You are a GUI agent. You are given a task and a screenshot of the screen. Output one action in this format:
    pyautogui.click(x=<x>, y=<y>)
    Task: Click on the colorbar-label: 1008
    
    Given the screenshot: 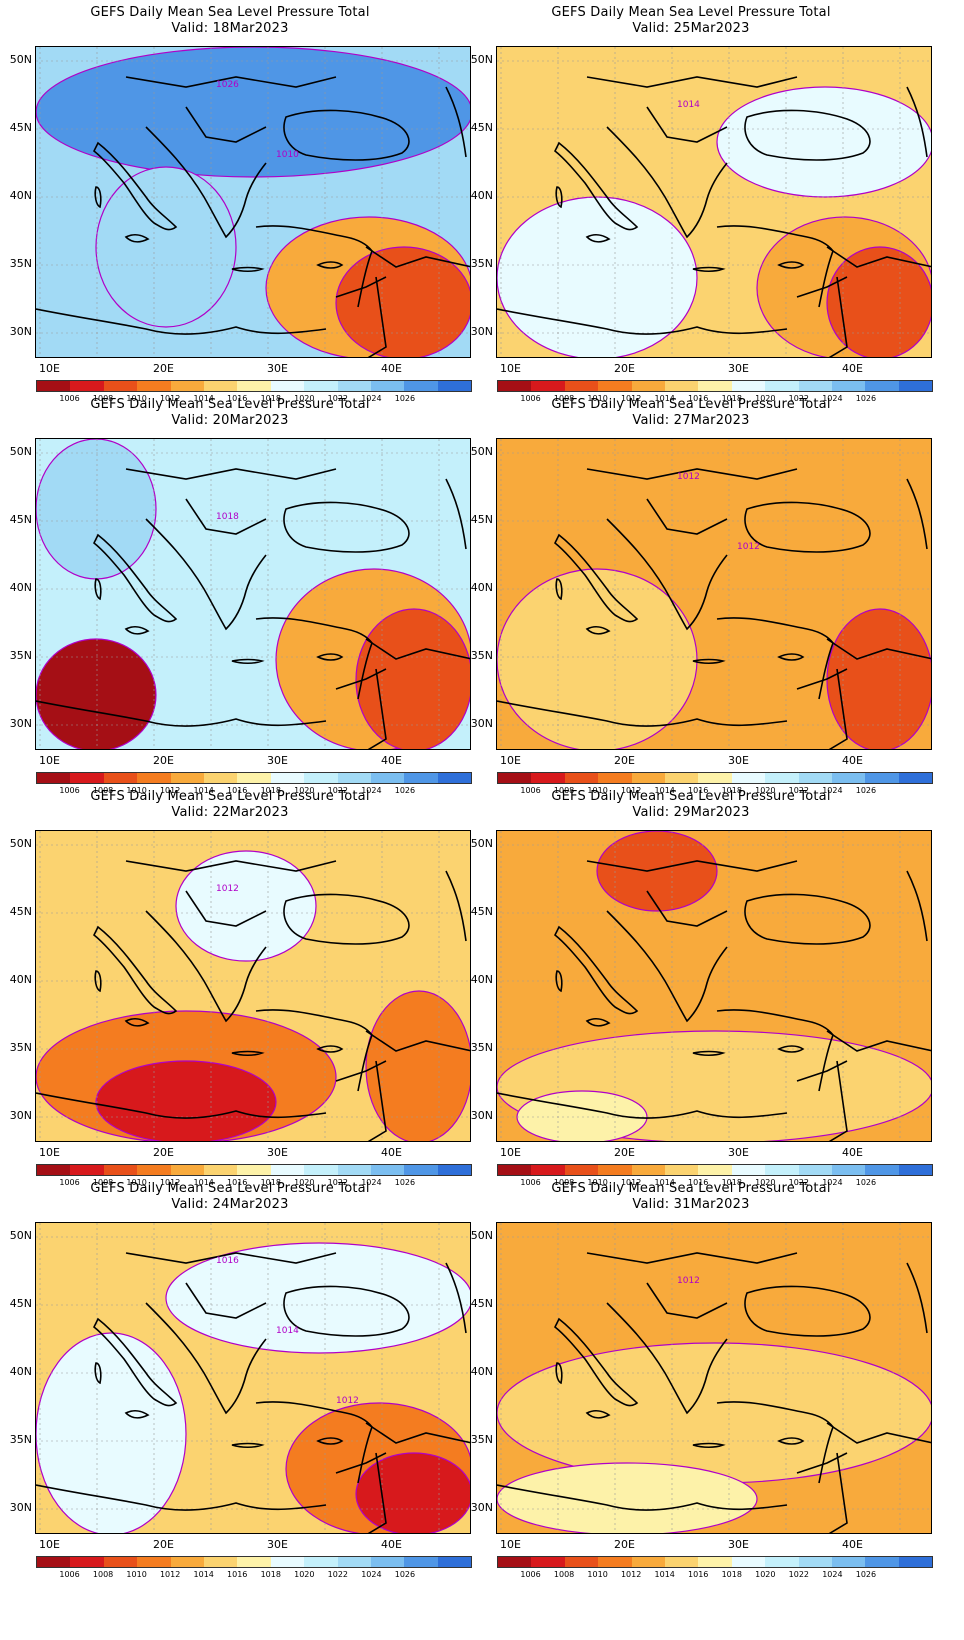 What is the action you would take?
    pyautogui.click(x=103, y=1182)
    